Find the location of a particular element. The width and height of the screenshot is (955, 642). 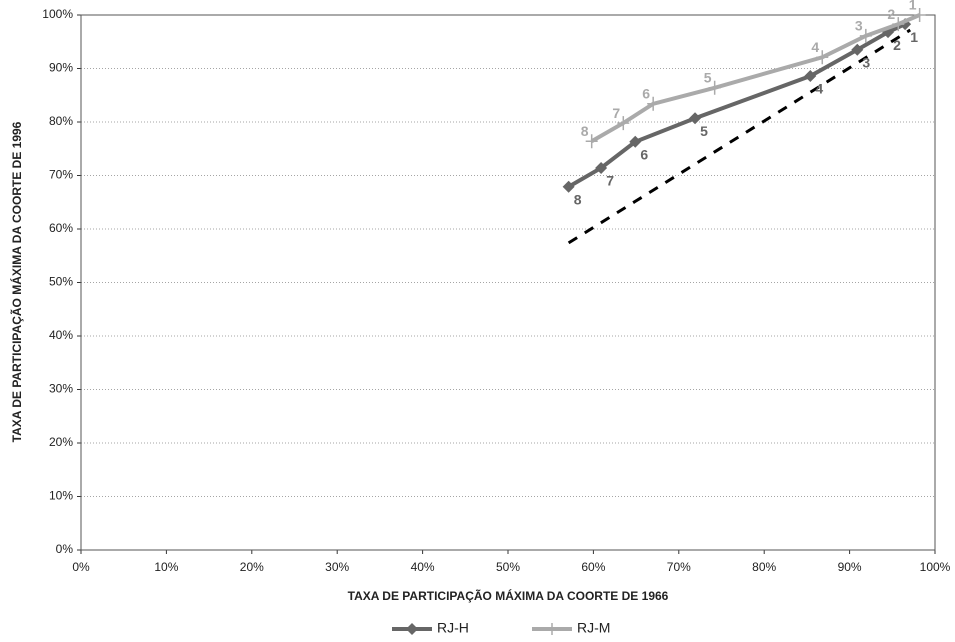

x-tick-label: 100% is located at coordinates (935, 567).